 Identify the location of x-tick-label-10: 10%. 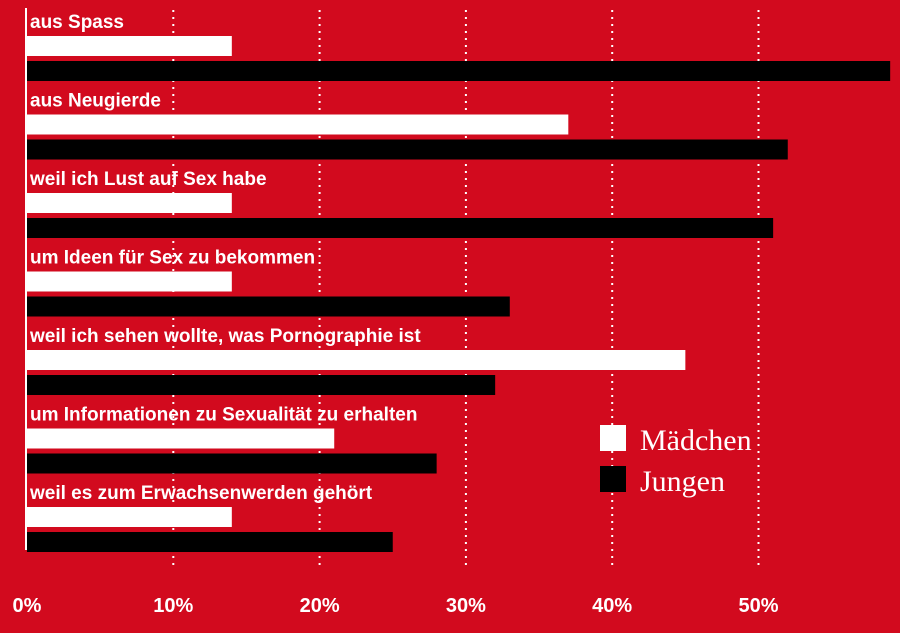
(173, 606).